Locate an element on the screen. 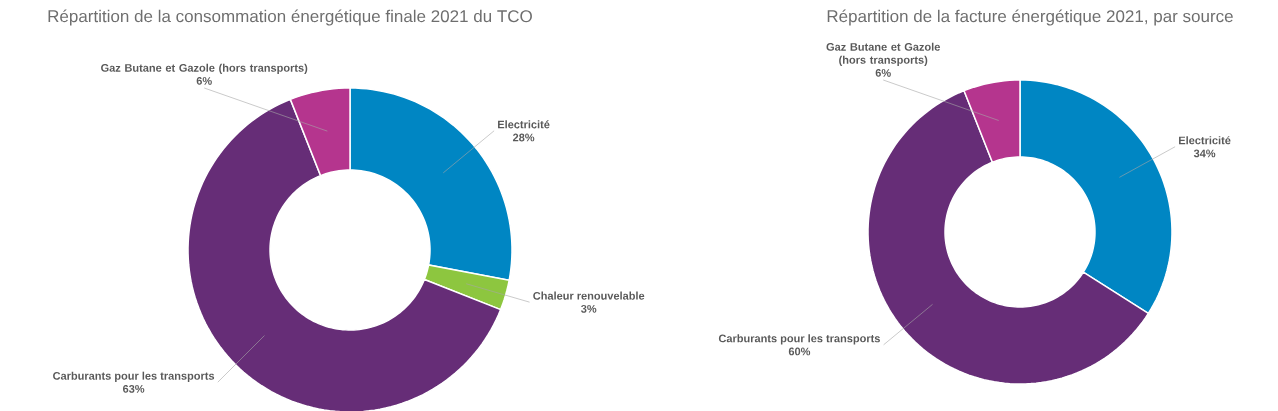 The height and width of the screenshot is (411, 1278). data-label: 3% is located at coordinates (589, 308).